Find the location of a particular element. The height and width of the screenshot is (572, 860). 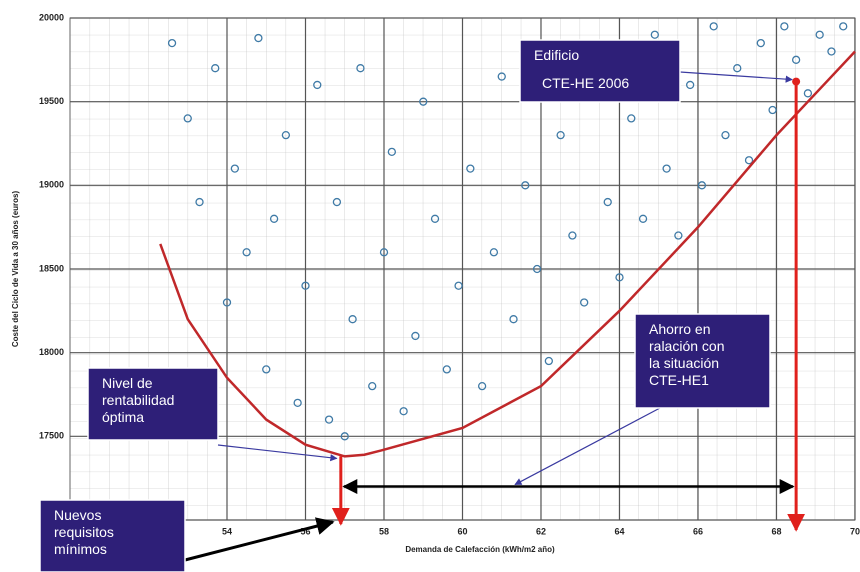

y-tick-label: 20000 is located at coordinates (51, 17).